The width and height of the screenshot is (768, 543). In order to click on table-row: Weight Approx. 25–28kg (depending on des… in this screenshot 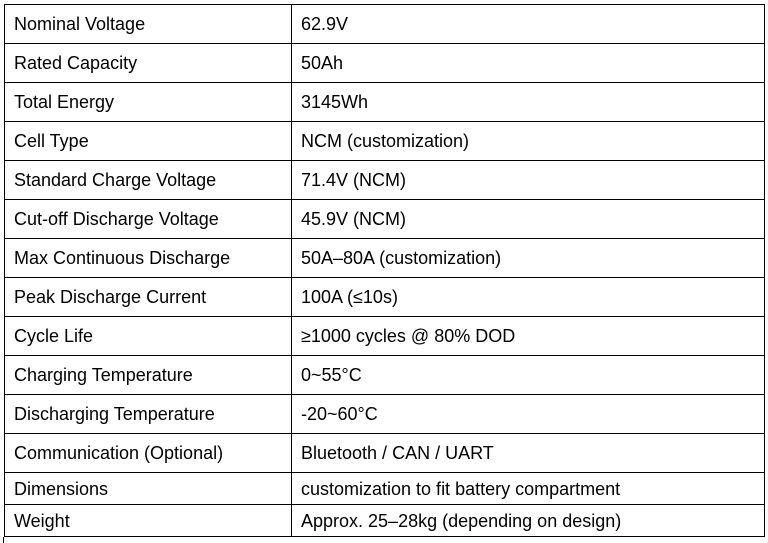, I will do `click(384, 520)`.